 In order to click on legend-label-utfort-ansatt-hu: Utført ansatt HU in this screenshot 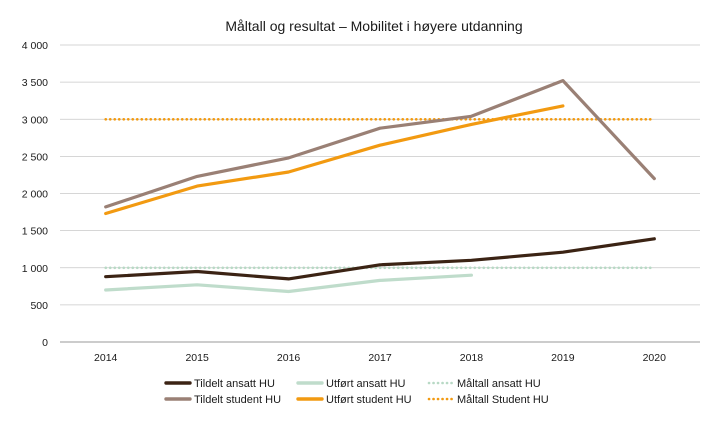, I will do `click(366, 384)`.